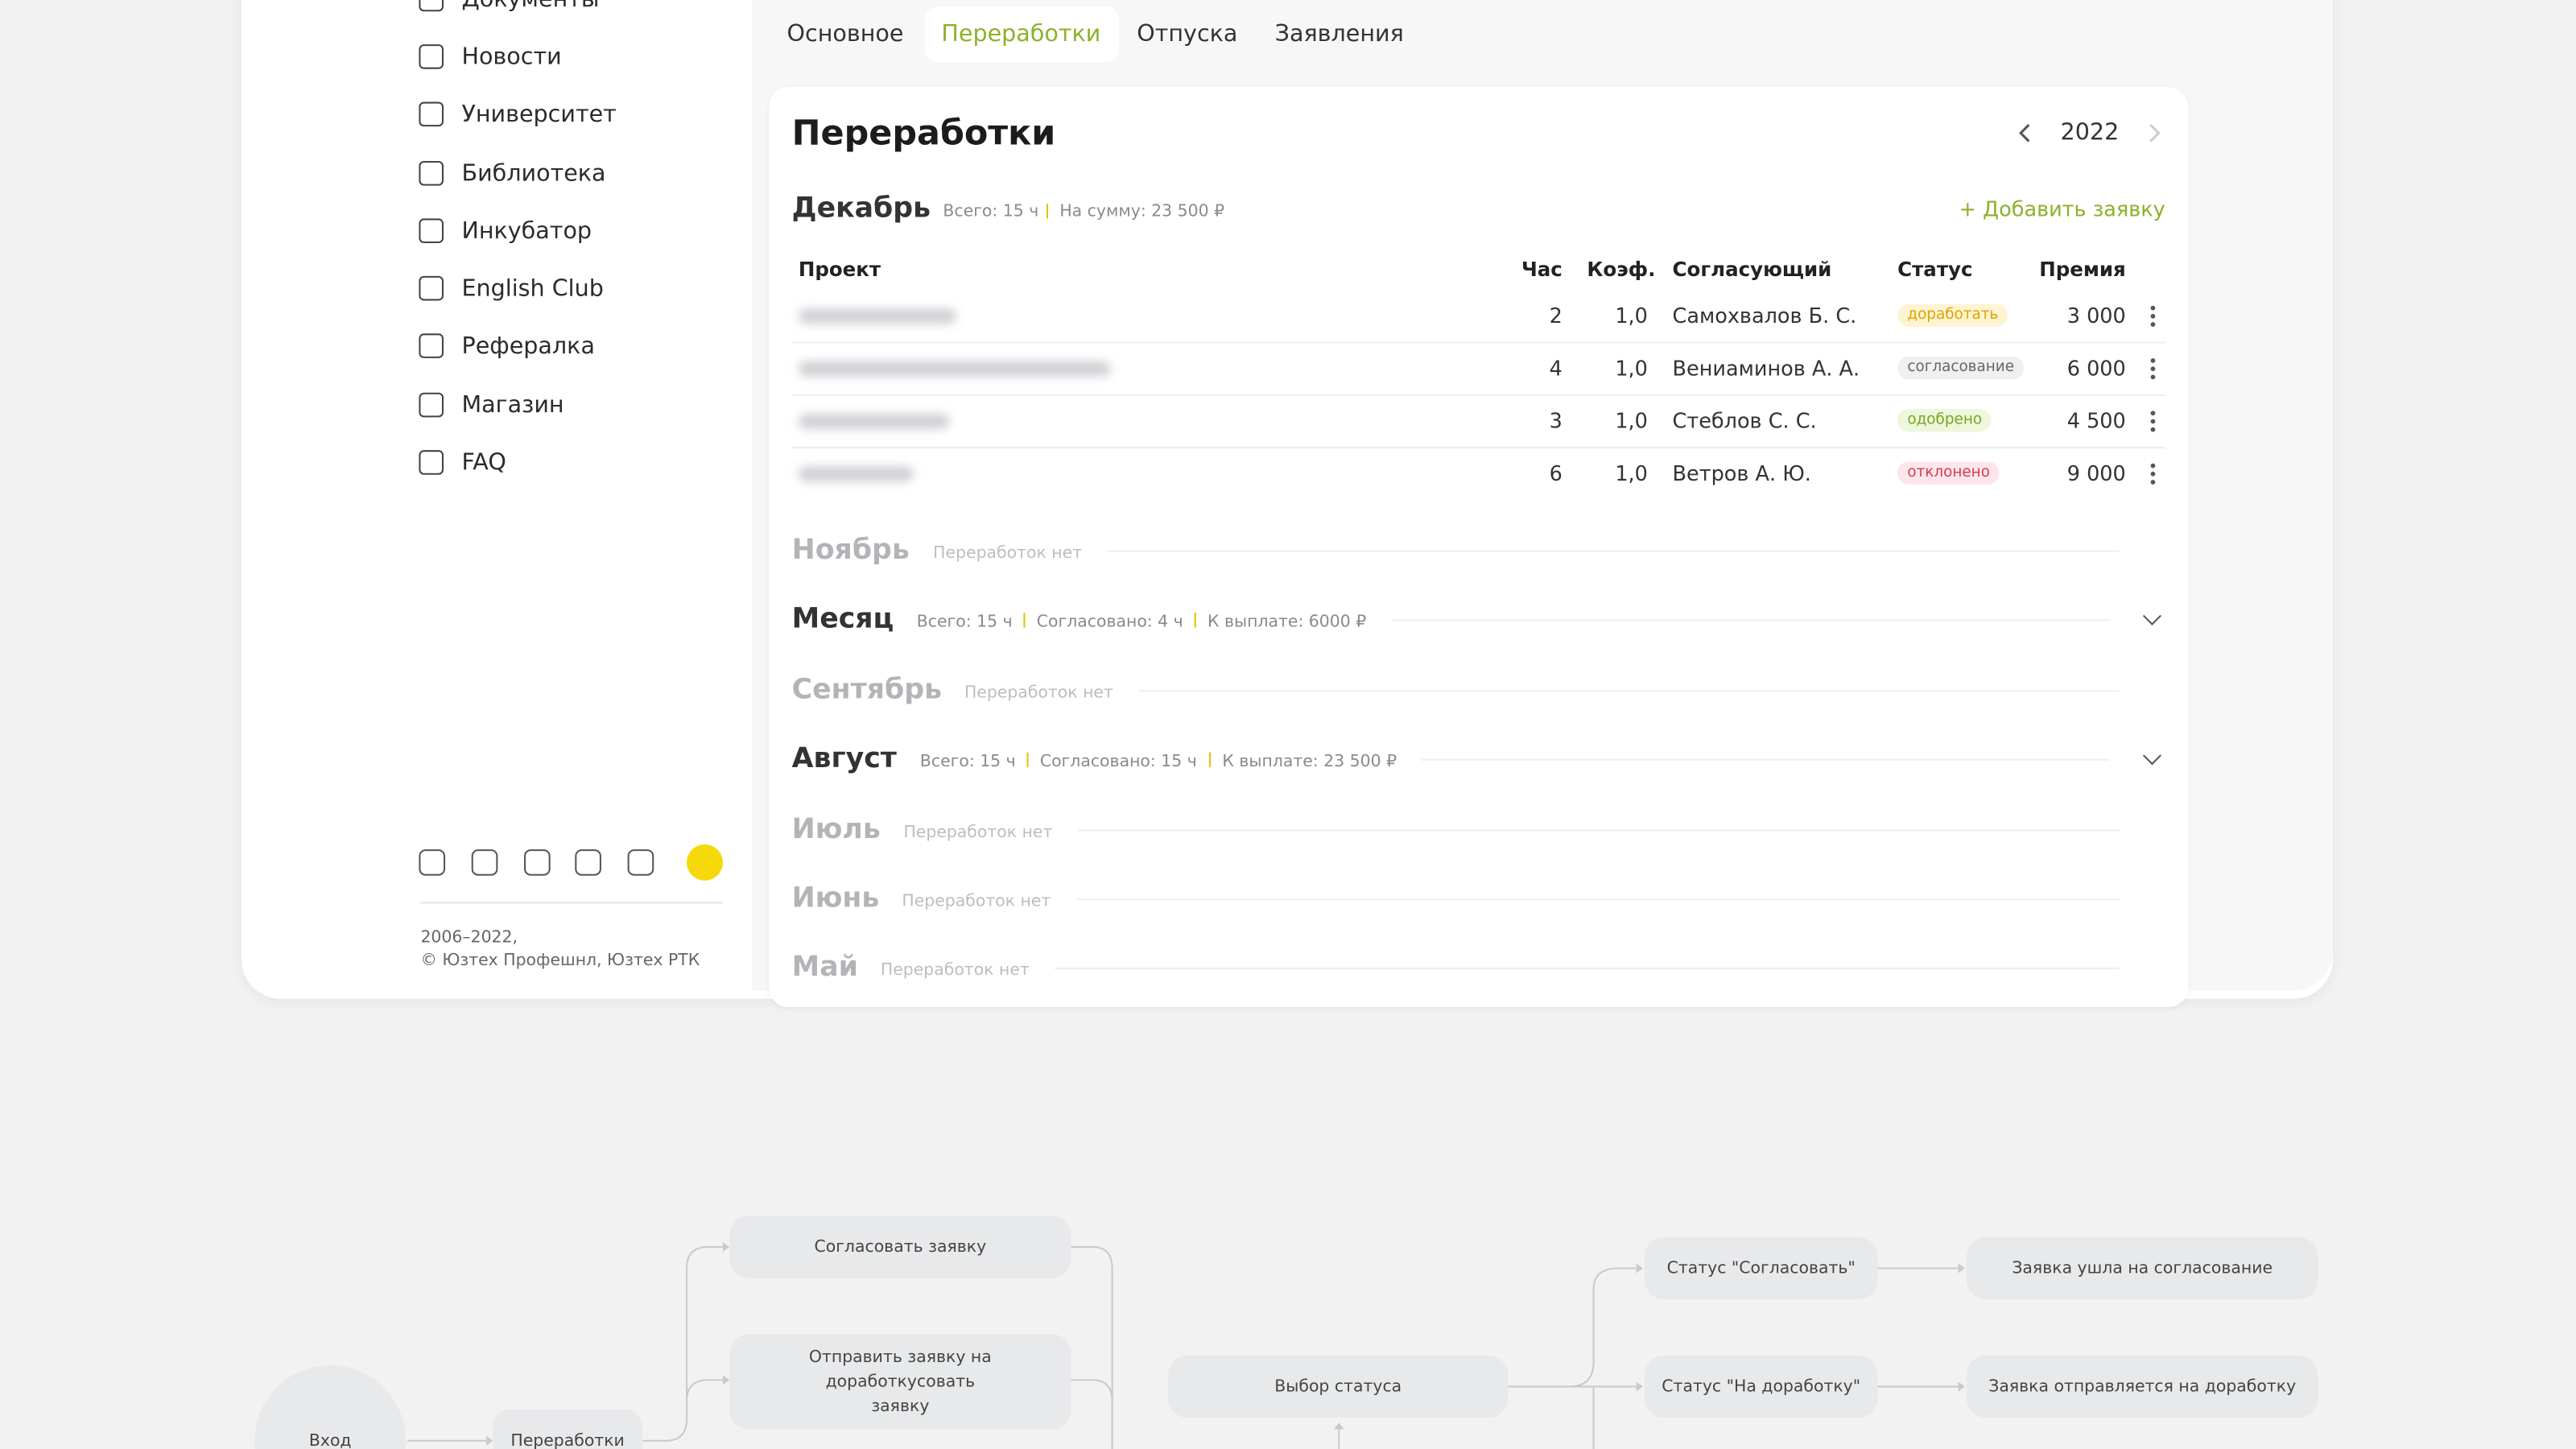  What do you see at coordinates (705, 862) in the screenshot?
I see `avatar` at bounding box center [705, 862].